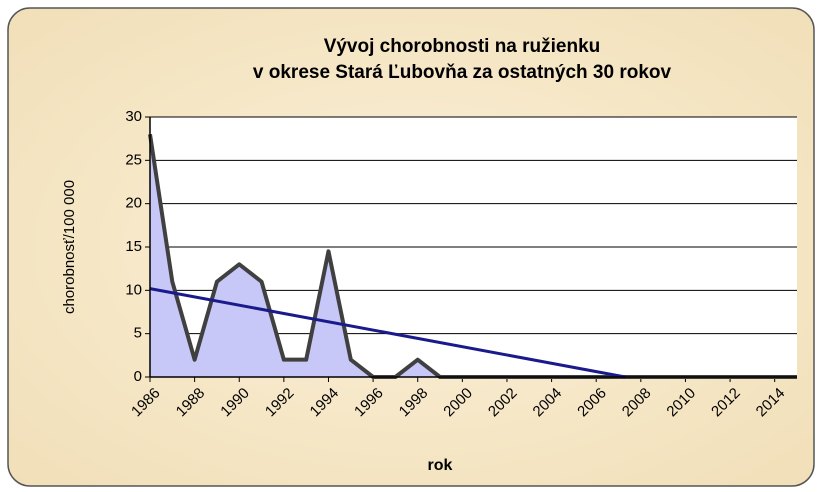 This screenshot has height=492, width=819. What do you see at coordinates (69, 247) in the screenshot?
I see `y-axis-label: chorobnosť/100 000` at bounding box center [69, 247].